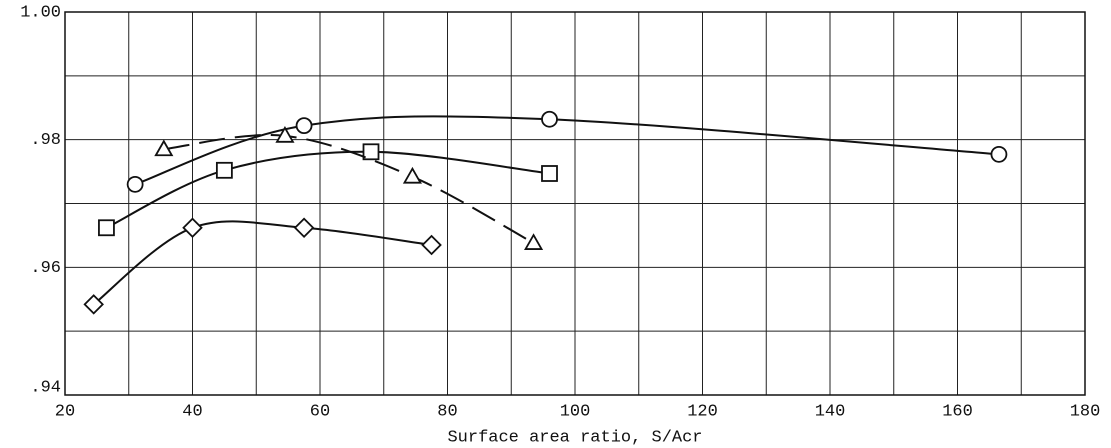  Describe the element at coordinates (957, 411) in the screenshot. I see `x-tick-label: 160` at that location.